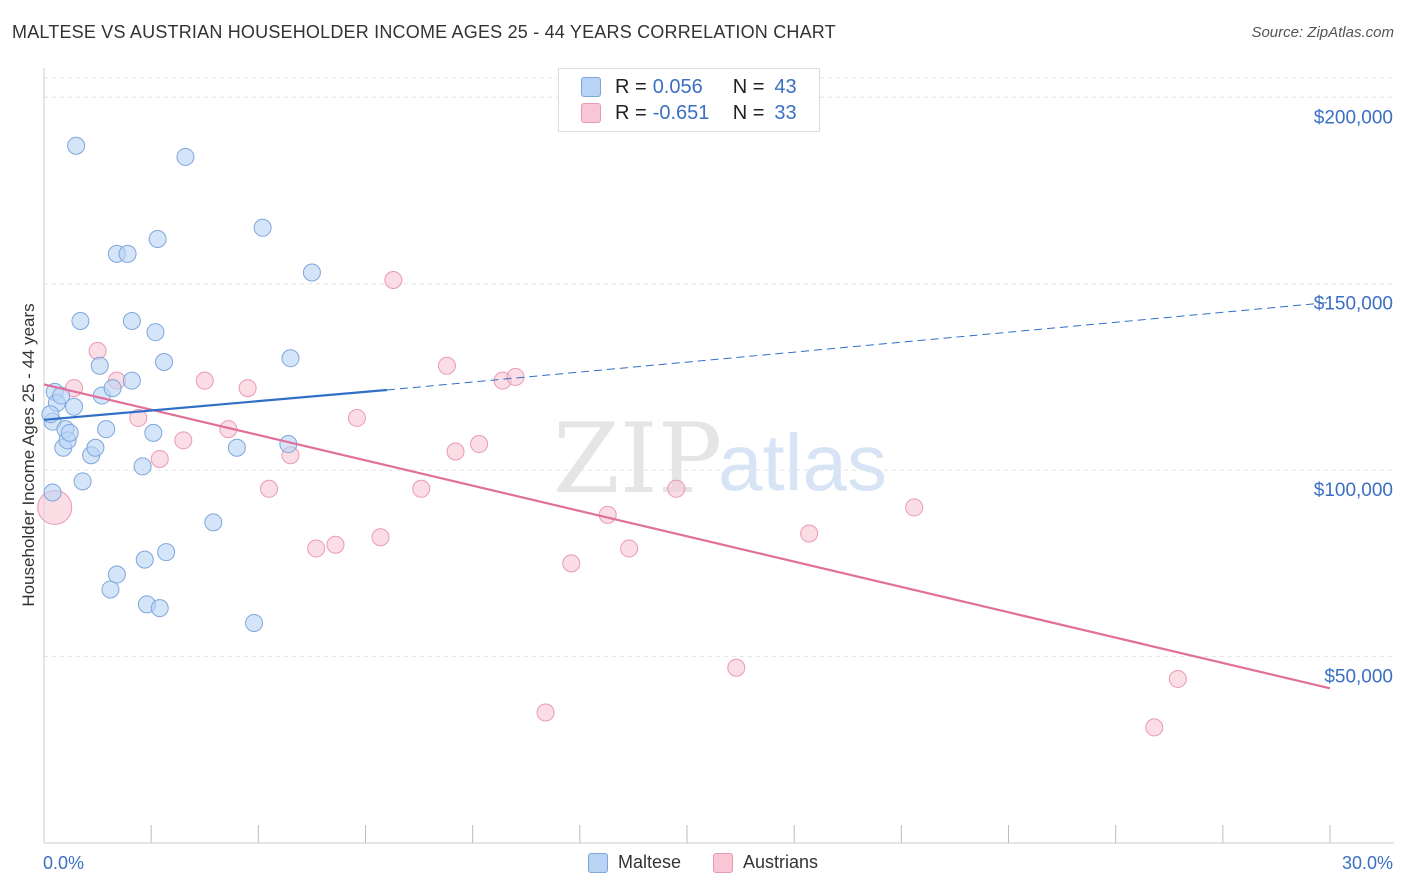  What do you see at coordinates (1353, 117) in the screenshot?
I see `y-tick-label: $200,000` at bounding box center [1353, 117].